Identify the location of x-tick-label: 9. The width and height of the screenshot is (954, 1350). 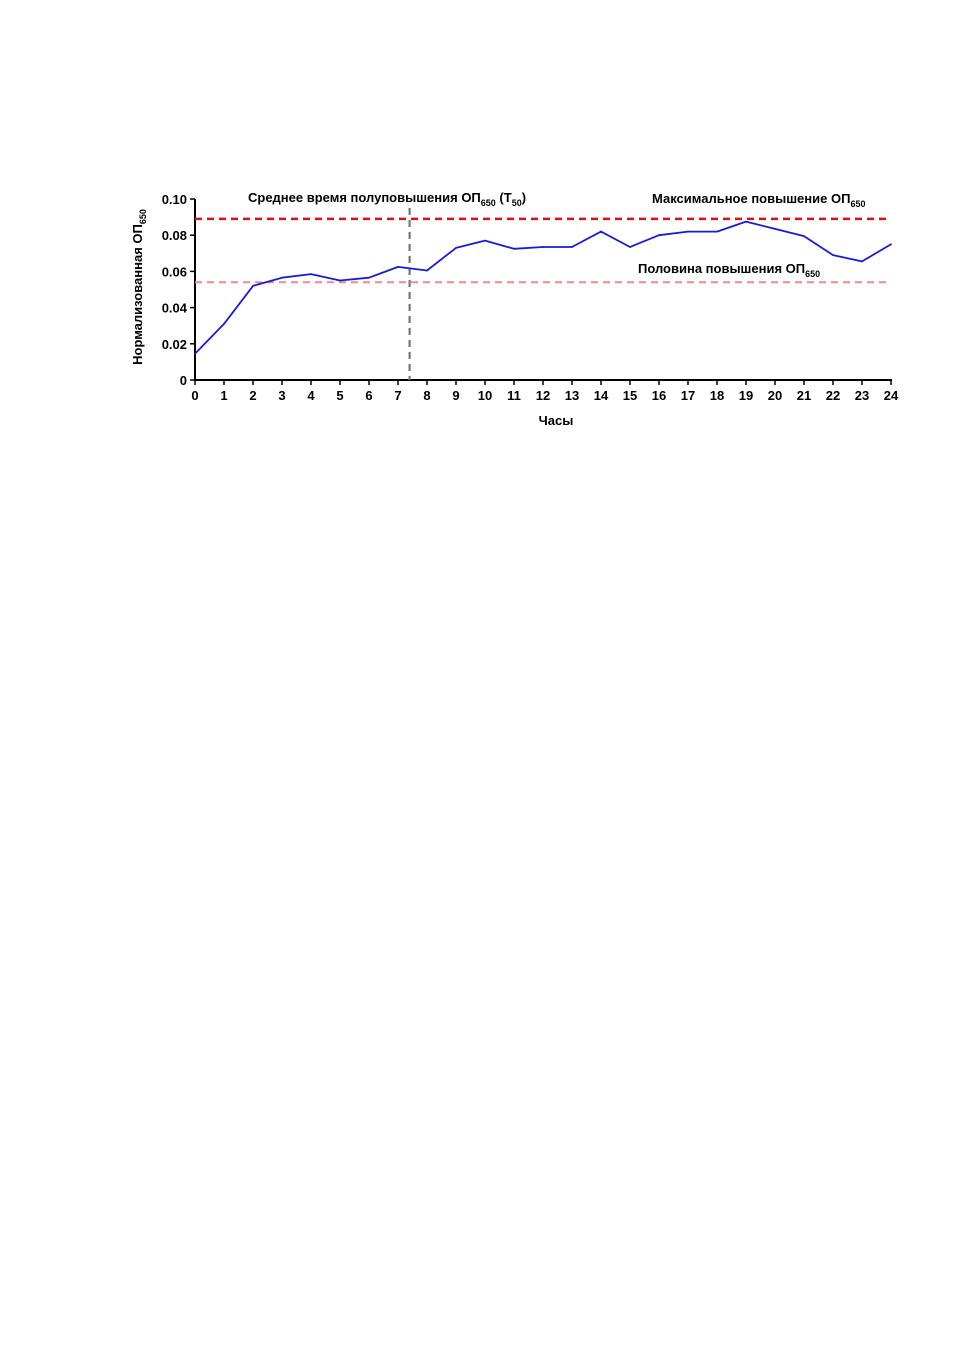
(455, 395).